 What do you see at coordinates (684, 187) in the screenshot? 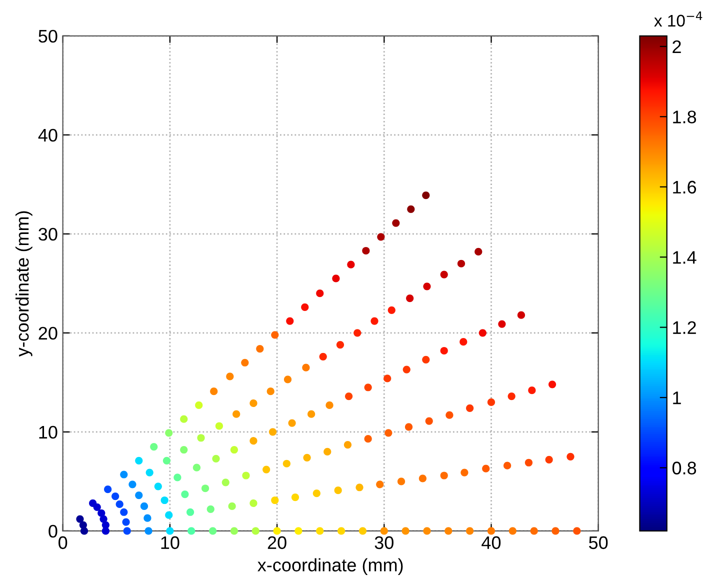
I see `color-bar-label: 1.6` at bounding box center [684, 187].